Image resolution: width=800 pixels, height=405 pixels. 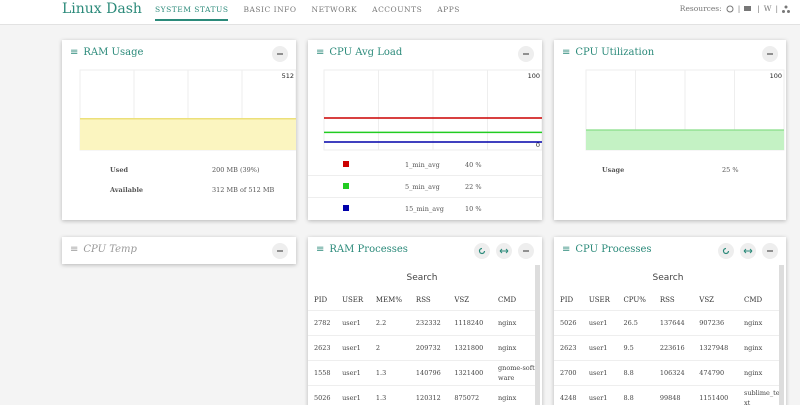 What do you see at coordinates (473, 165) in the screenshot?
I see `load-value: 40 %` at bounding box center [473, 165].